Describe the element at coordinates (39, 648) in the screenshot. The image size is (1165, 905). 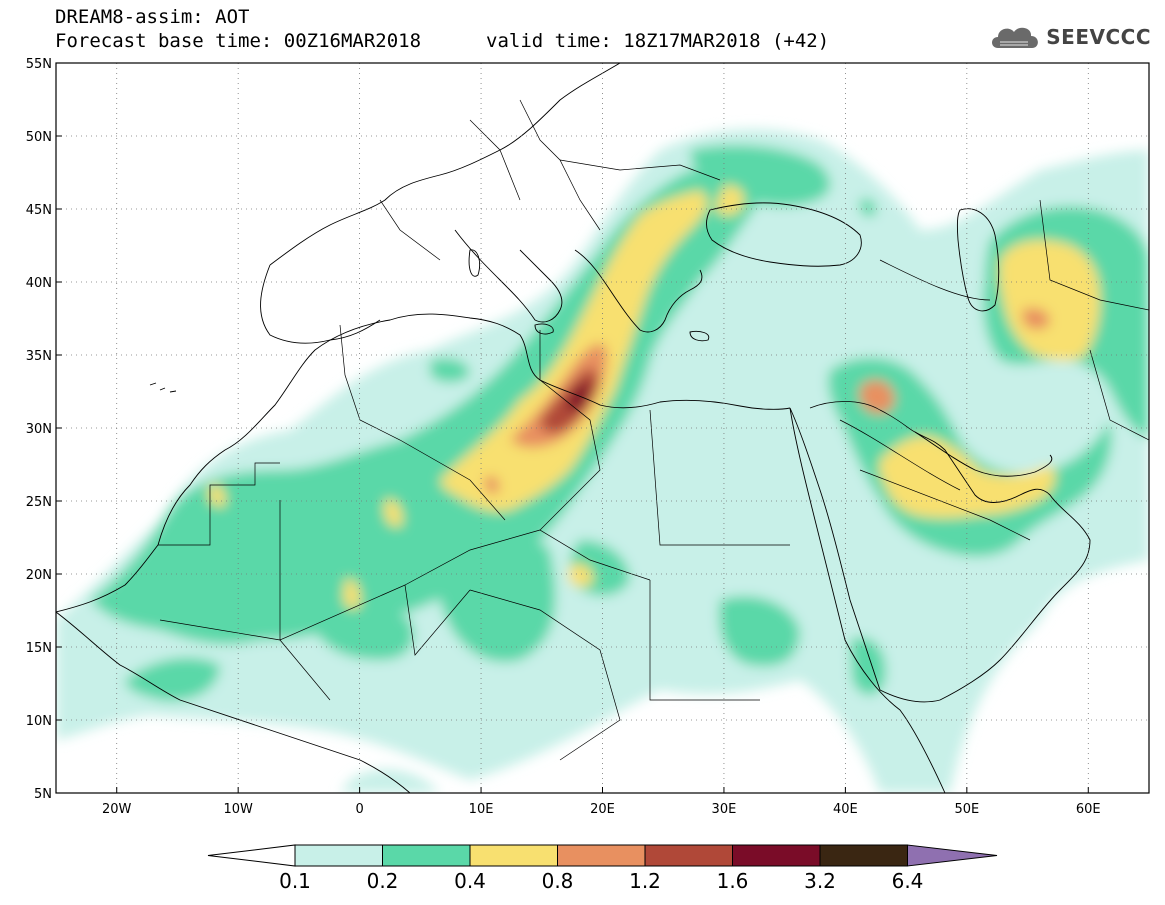
I see `lat-label: 15N` at that location.